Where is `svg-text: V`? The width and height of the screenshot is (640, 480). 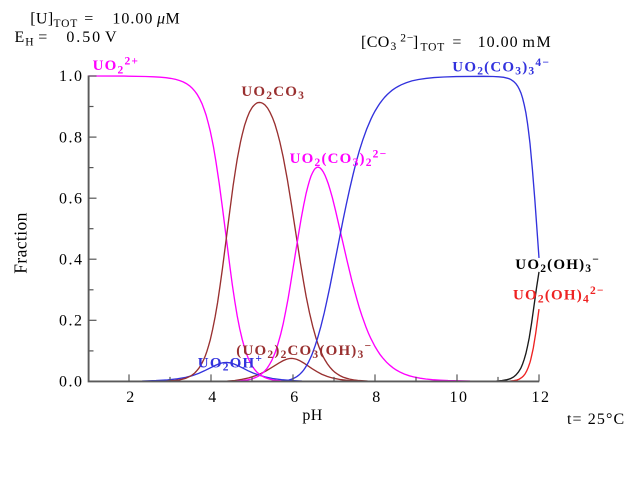
svg-text: V is located at coordinates (111, 37).